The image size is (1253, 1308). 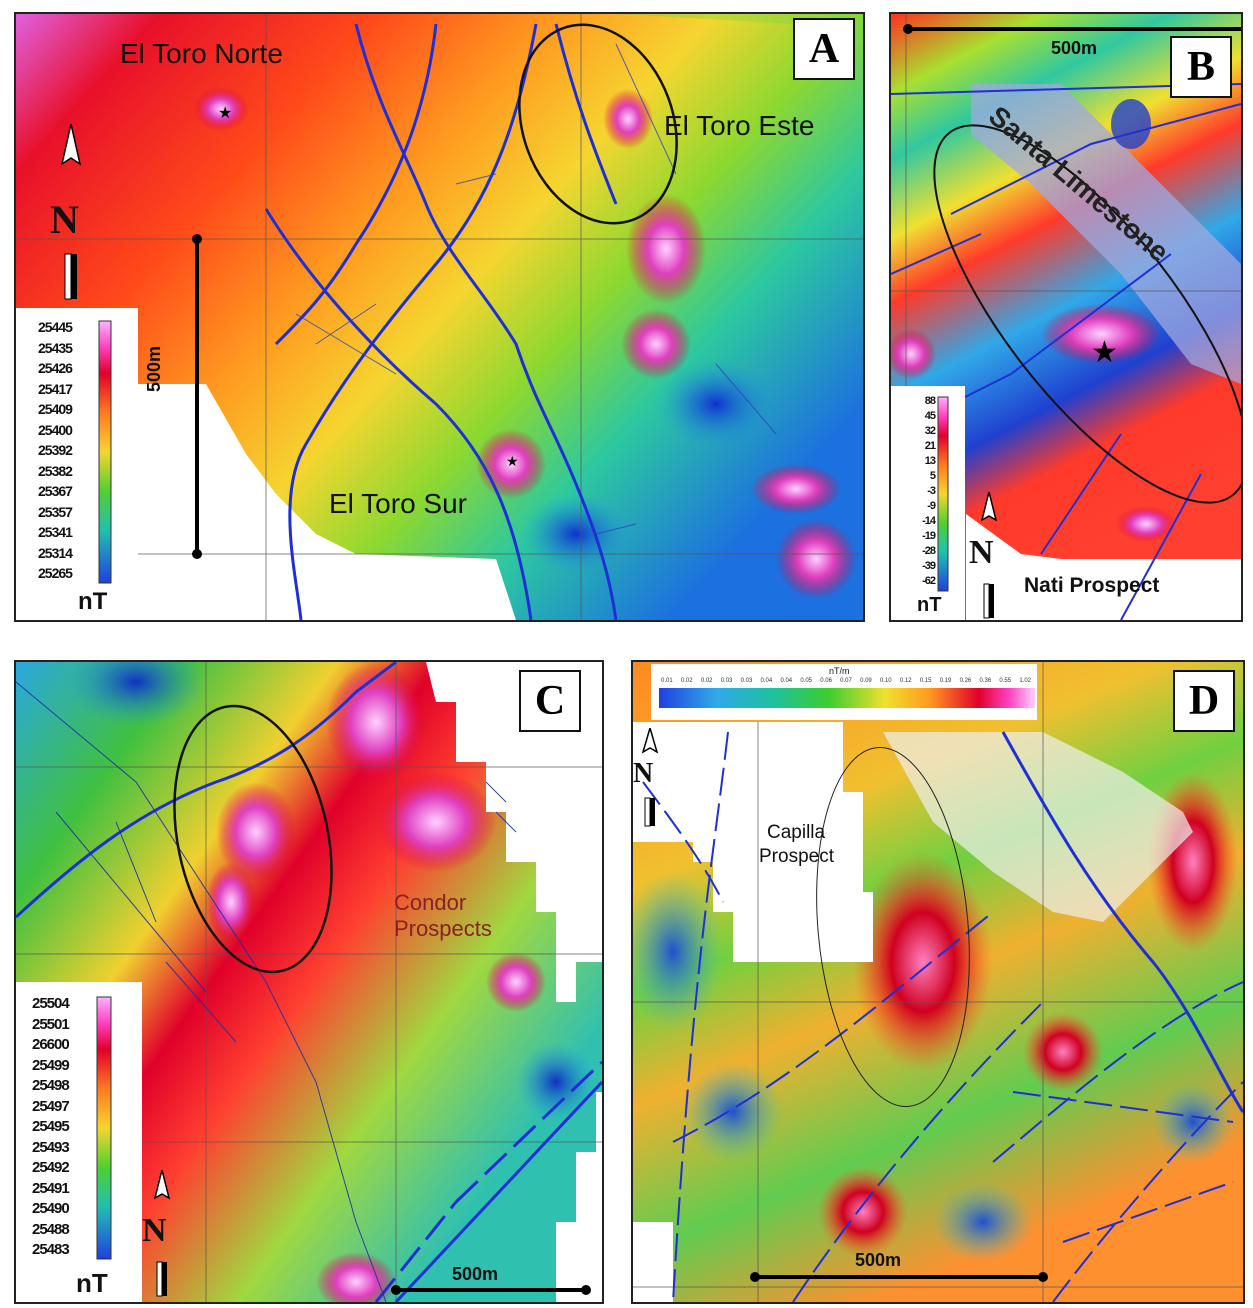 What do you see at coordinates (878, 1260) in the screenshot?
I see `scale-label-d: 500m` at bounding box center [878, 1260].